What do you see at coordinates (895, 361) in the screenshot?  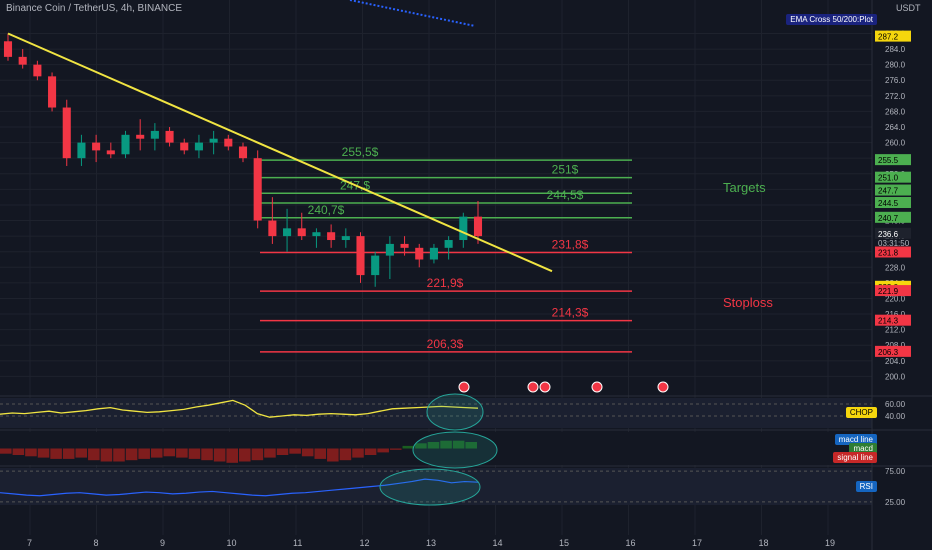 I see `price-tick-label: 204.0` at bounding box center [895, 361].